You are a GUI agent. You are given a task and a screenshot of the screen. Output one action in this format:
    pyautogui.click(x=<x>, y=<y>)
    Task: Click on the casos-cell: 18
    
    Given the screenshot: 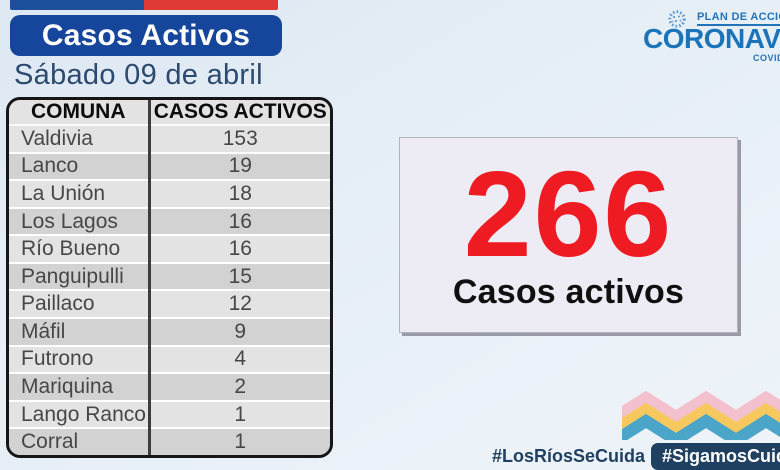 What is the action you would take?
    pyautogui.click(x=239, y=194)
    